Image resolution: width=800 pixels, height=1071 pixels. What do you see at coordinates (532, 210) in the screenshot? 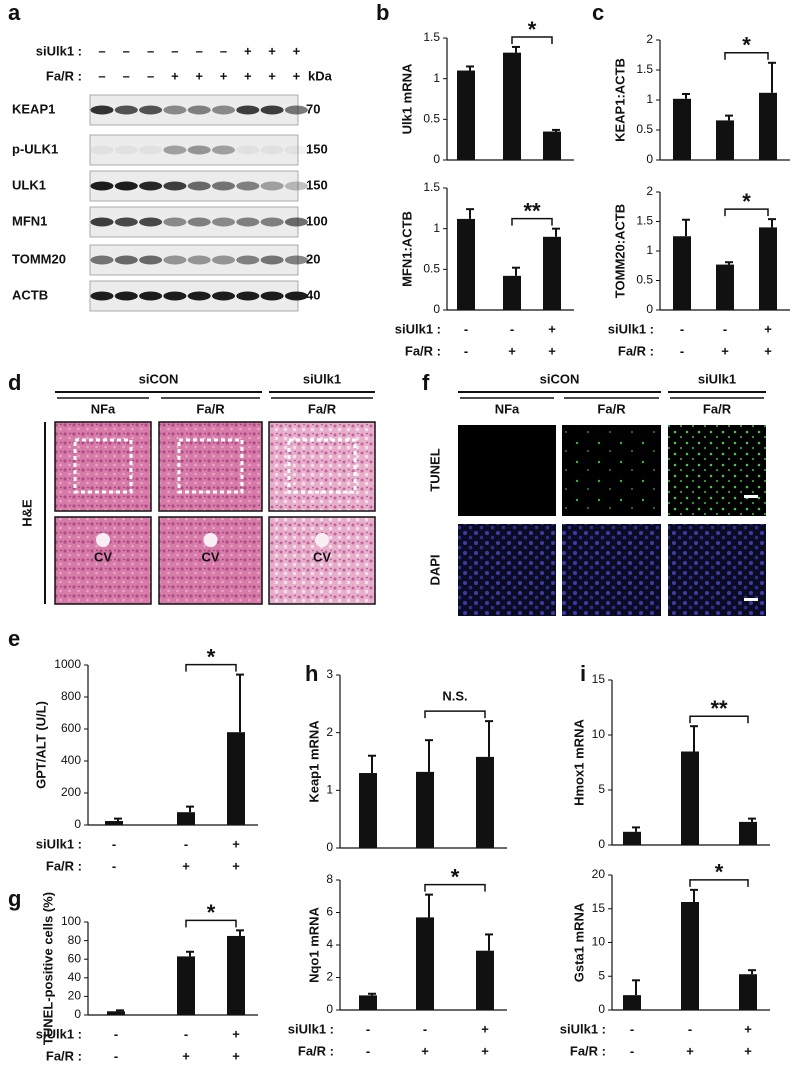
I see `significance-label: **` at bounding box center [532, 210].